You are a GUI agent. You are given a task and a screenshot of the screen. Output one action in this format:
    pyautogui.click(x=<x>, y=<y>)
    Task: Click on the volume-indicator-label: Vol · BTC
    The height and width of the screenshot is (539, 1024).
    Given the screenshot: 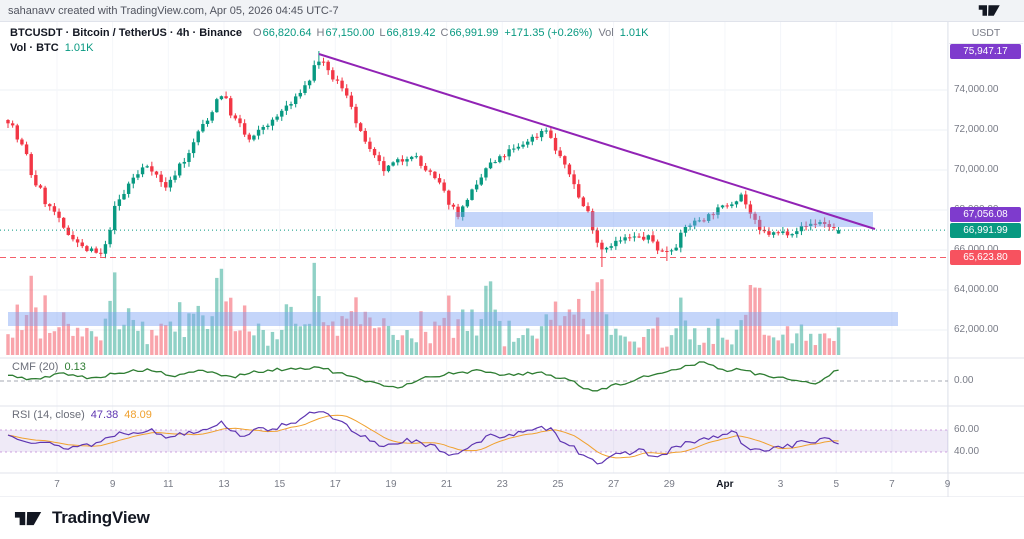 What is the action you would take?
    pyautogui.click(x=34, y=48)
    